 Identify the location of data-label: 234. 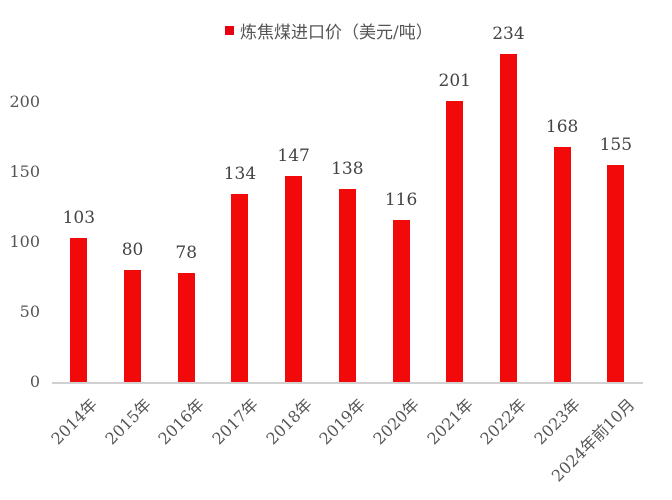
(508, 34).